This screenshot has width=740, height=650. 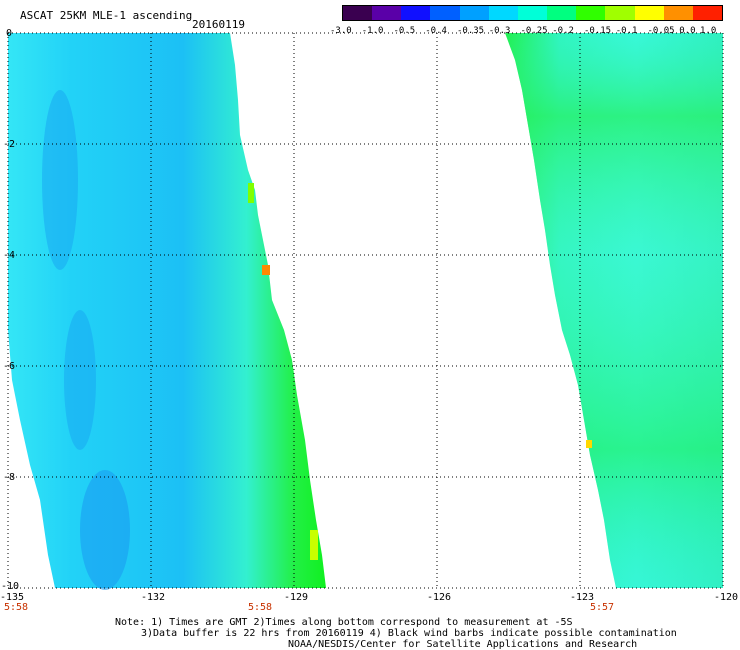 What do you see at coordinates (372, 31) in the screenshot?
I see `colorbar-label: -1.0` at bounding box center [372, 31].